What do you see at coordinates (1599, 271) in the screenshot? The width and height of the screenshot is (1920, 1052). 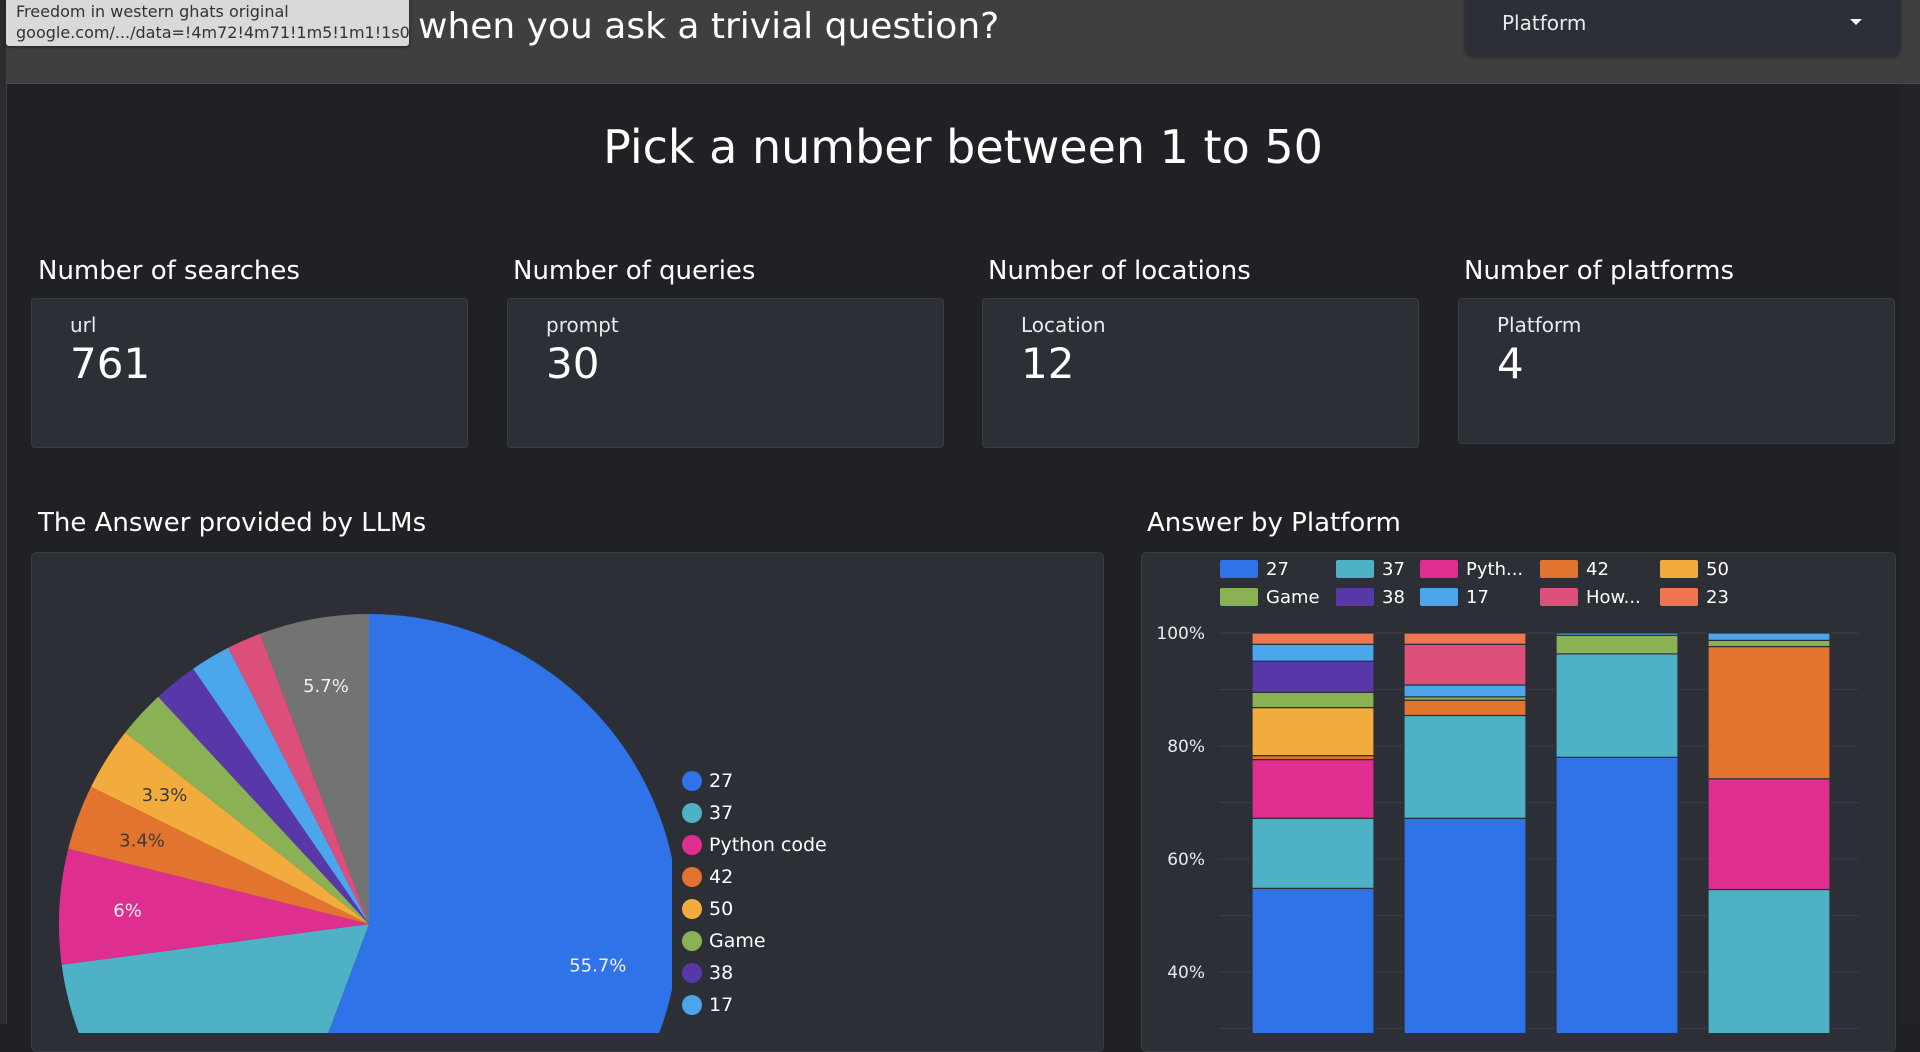 I see `kpi-title-platforms: Number of platforms` at bounding box center [1599, 271].